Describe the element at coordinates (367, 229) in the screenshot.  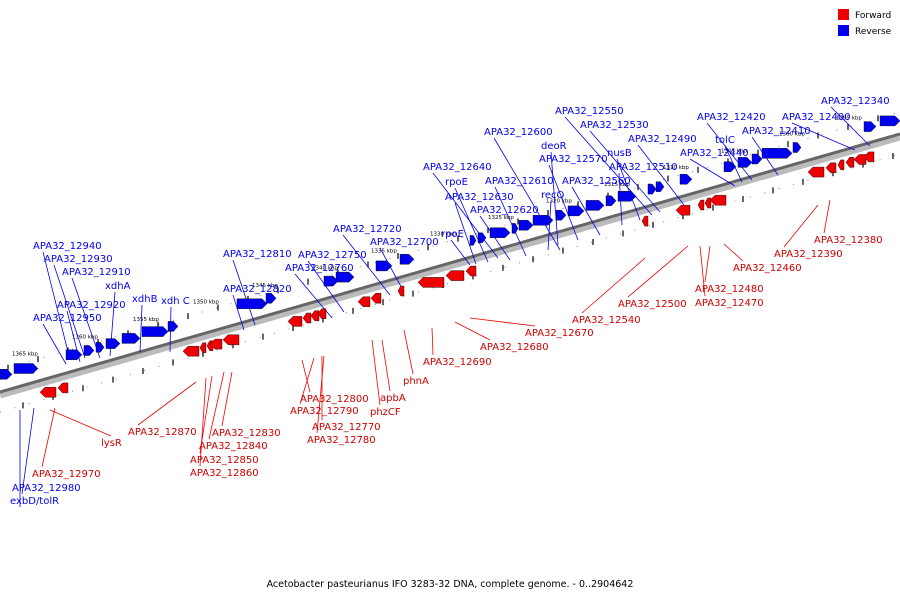
I see `reverse-gene-label: APA32_12720` at that location.